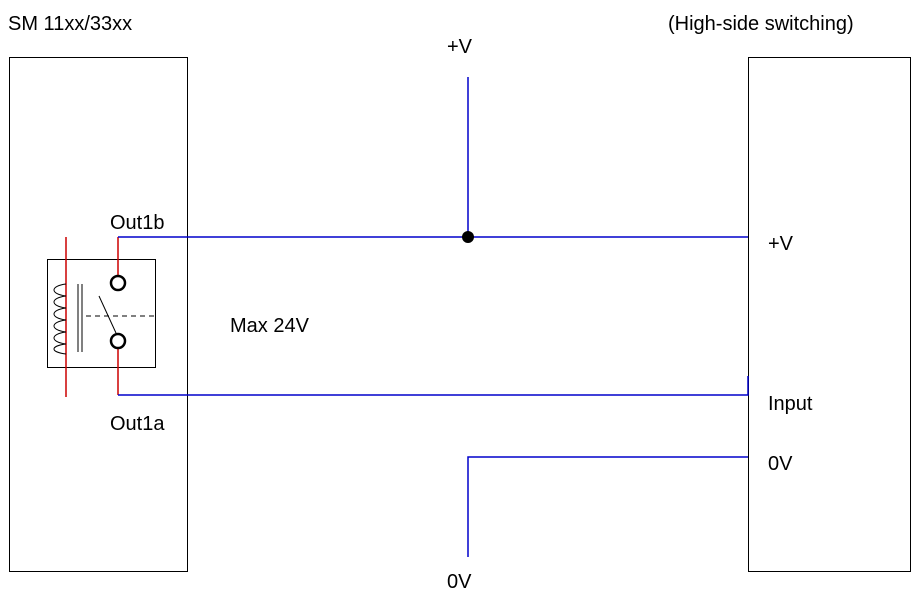  Describe the element at coordinates (790, 404) in the screenshot. I see `device-input-label: Input` at that location.